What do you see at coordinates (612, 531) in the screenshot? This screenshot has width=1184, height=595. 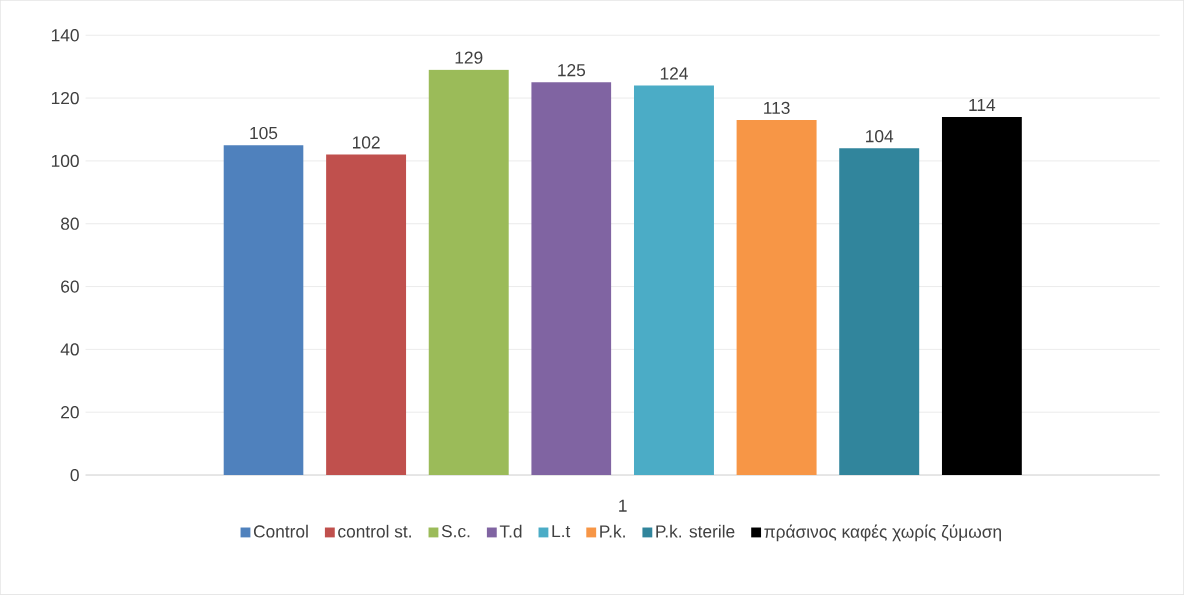 I see `legend-label: P.k.` at bounding box center [612, 531].